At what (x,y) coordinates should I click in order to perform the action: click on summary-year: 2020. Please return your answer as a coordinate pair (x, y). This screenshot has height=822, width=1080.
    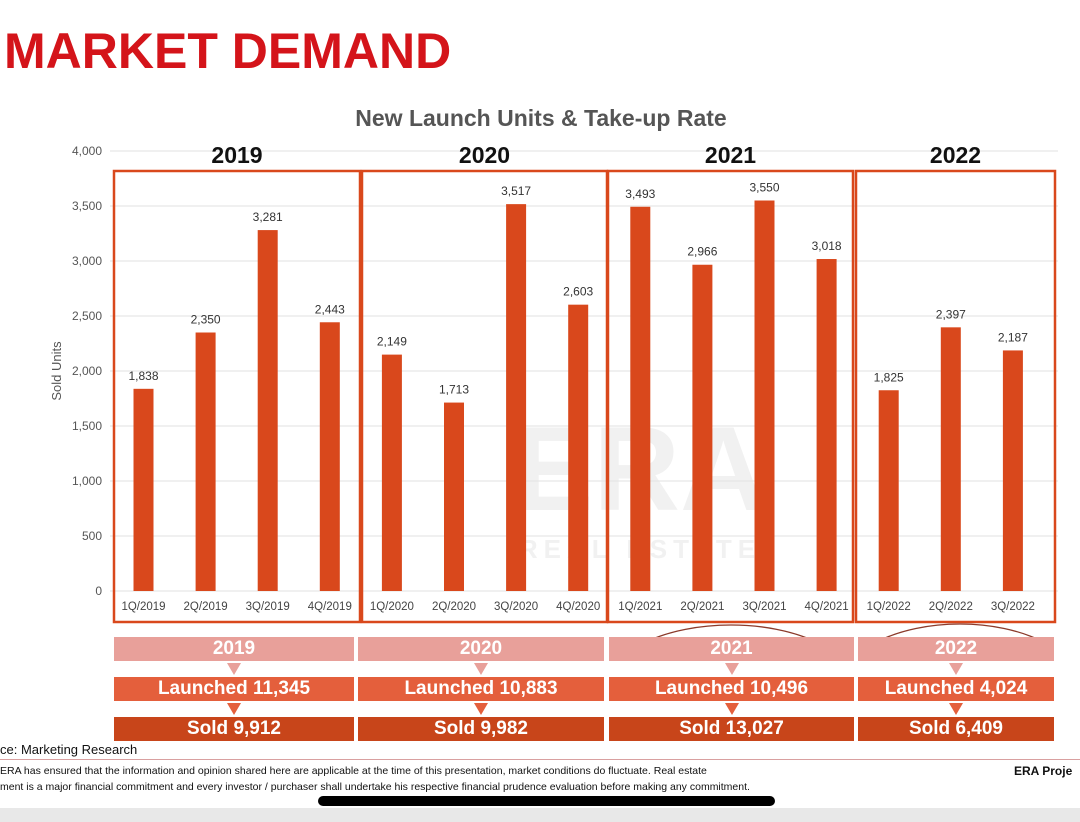
    Looking at the image, I should click on (481, 649).